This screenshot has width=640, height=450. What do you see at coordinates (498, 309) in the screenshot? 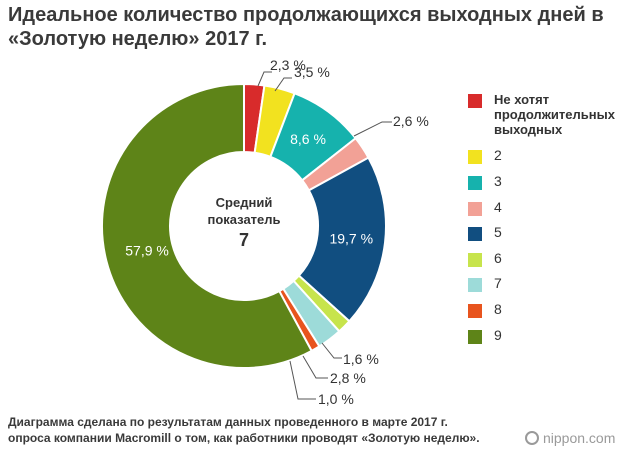
I see `legend-label-8: 8` at bounding box center [498, 309].